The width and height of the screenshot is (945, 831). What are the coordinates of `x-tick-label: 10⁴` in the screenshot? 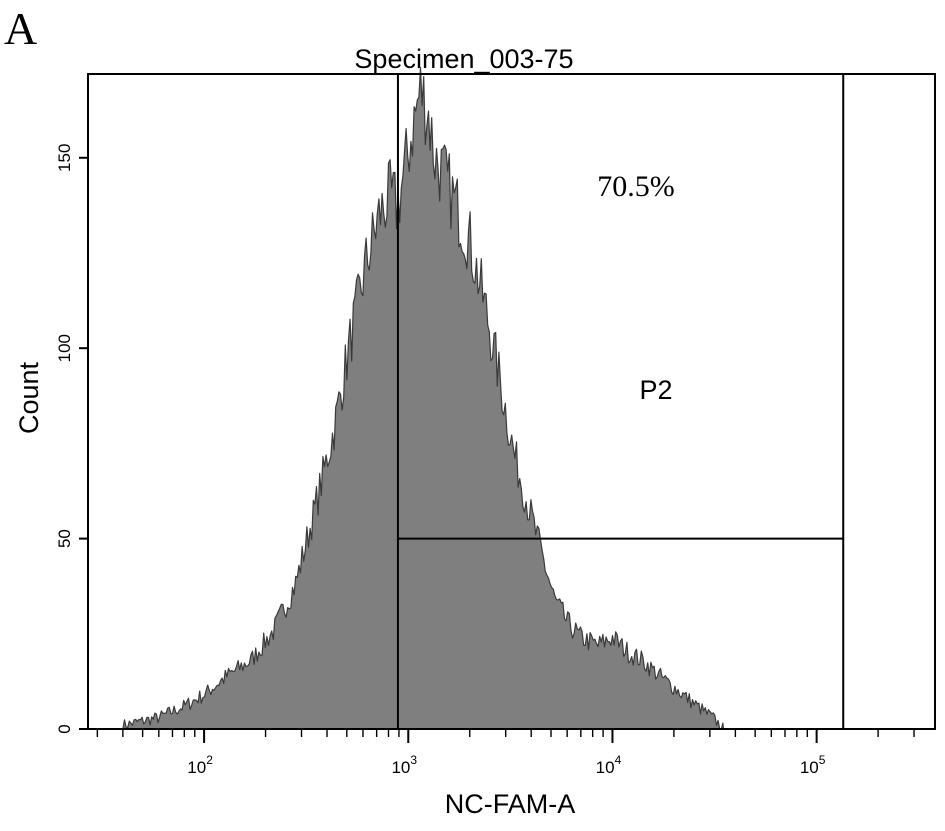 It's located at (609, 765).